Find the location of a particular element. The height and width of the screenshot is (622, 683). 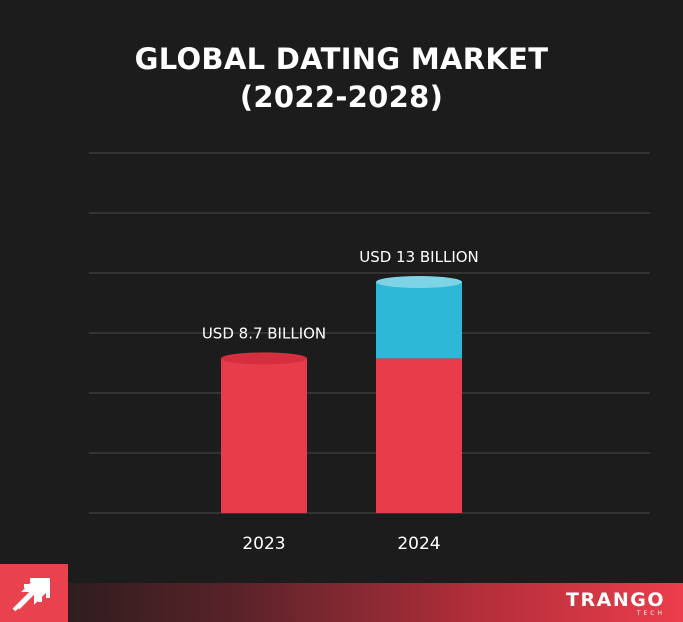

logo-box is located at coordinates (34, 593).